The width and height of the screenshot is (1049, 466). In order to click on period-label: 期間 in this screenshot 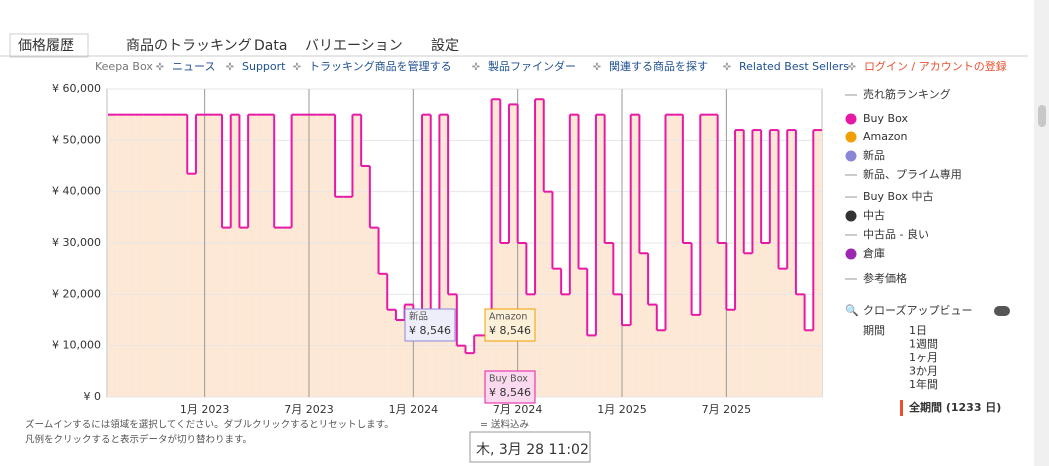, I will do `click(874, 330)`.